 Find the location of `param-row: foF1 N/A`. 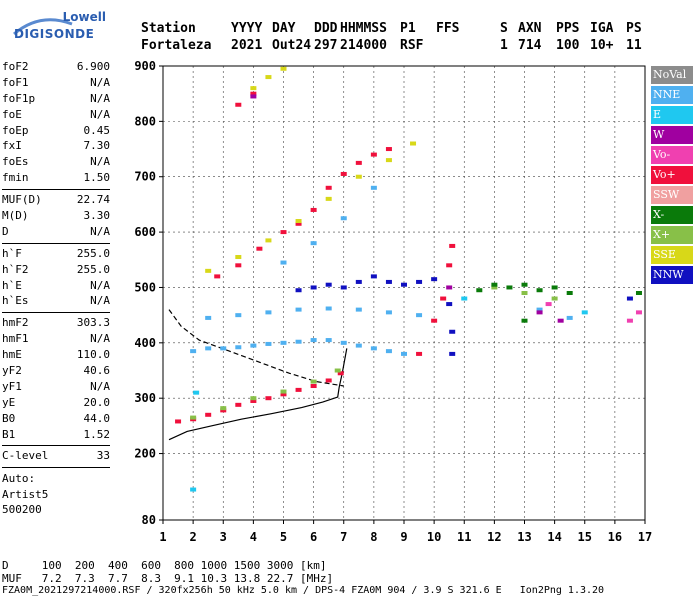

param-row: foF1 N/A is located at coordinates (56, 84).